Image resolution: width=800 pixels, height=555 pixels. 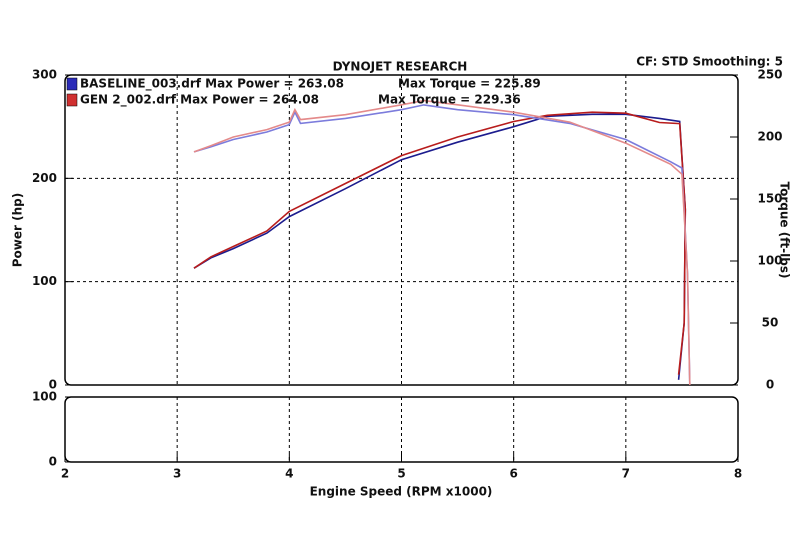 What do you see at coordinates (770, 323) in the screenshot?
I see `y2-tick-label: 50` at bounding box center [770, 323].